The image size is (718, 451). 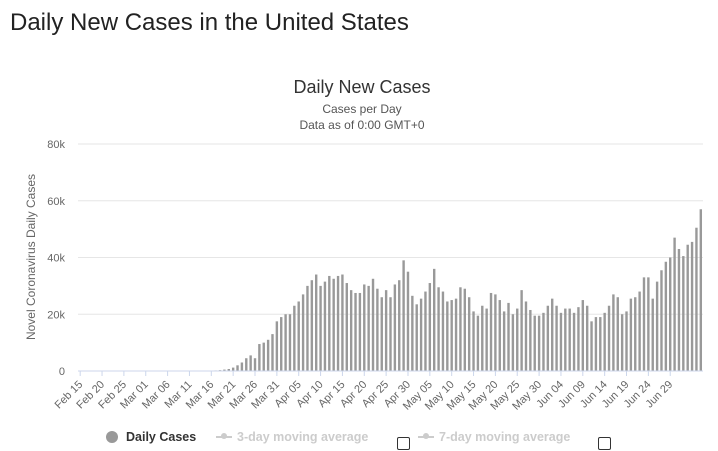 I want to click on 7-day-average-checkbox, so click(x=604, y=443).